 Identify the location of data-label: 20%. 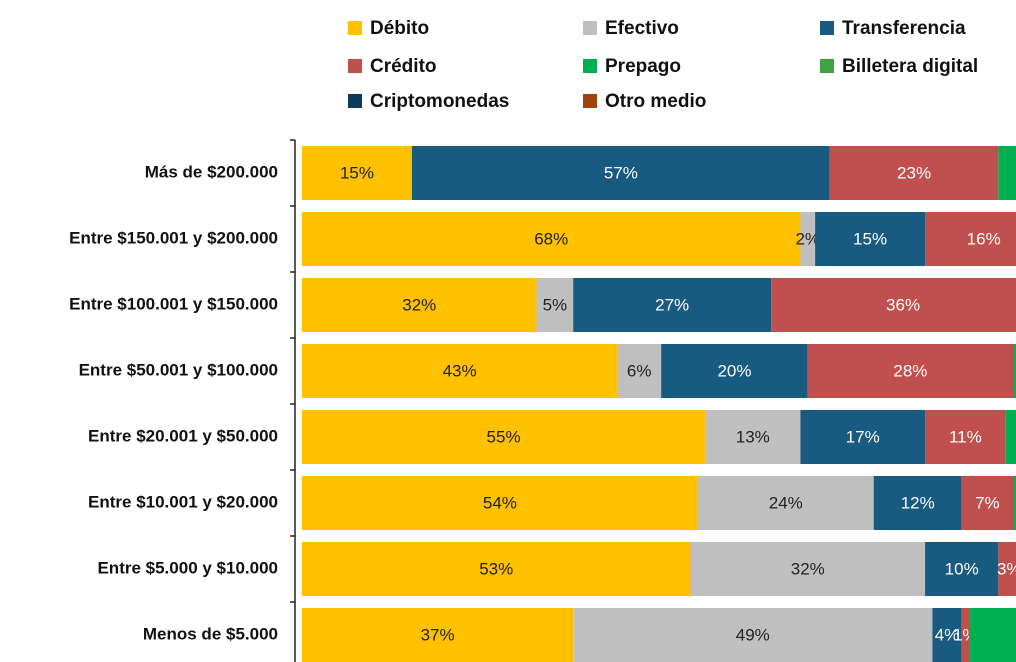
(734, 370).